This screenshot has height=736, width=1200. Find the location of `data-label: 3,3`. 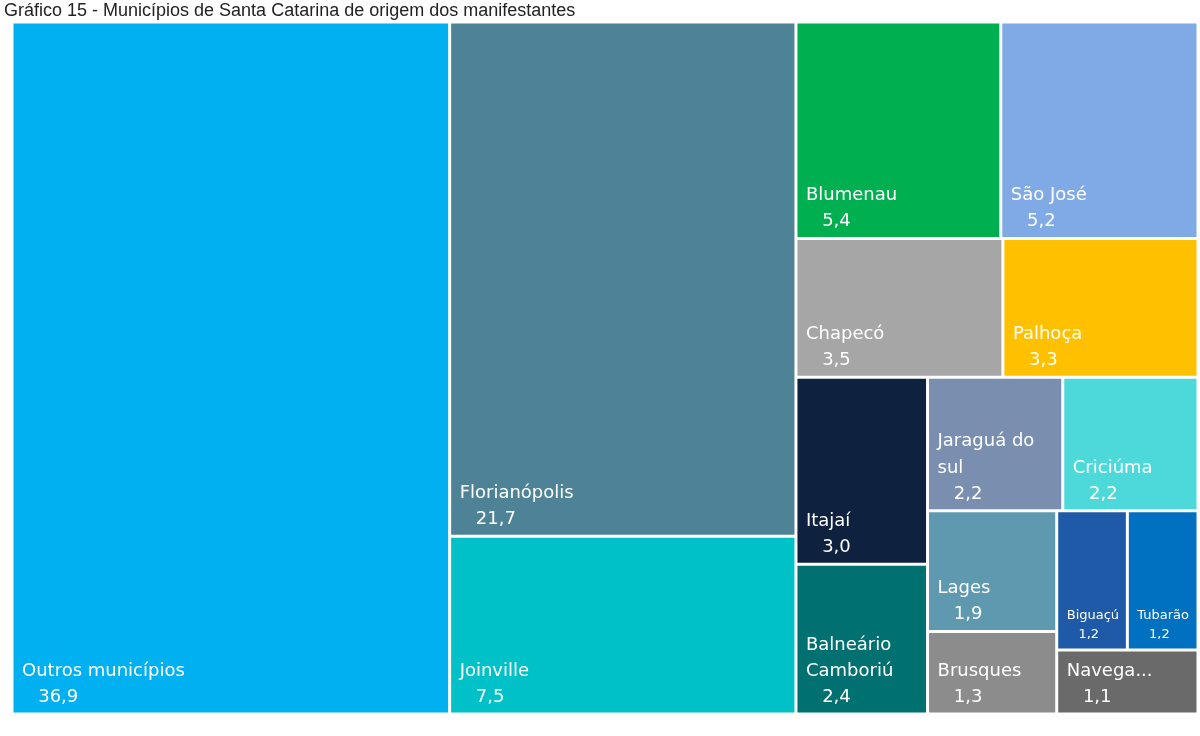

data-label: 3,3 is located at coordinates (1043, 359).